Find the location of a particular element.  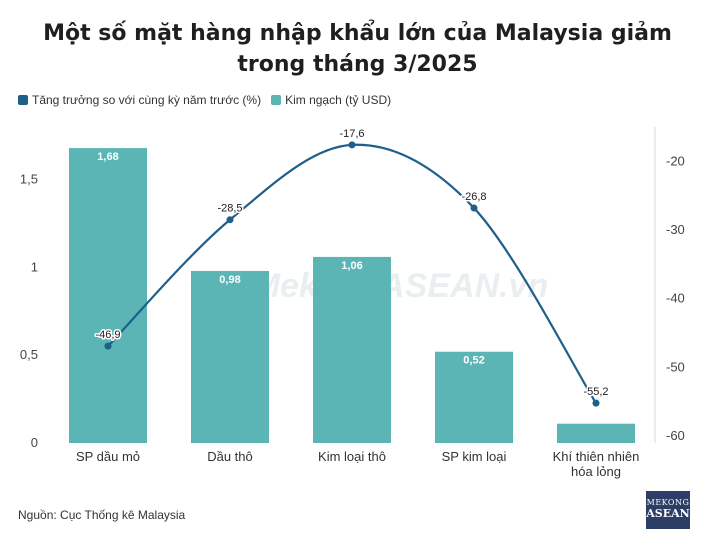

right-tick-label: -30 is located at coordinates (675, 229).